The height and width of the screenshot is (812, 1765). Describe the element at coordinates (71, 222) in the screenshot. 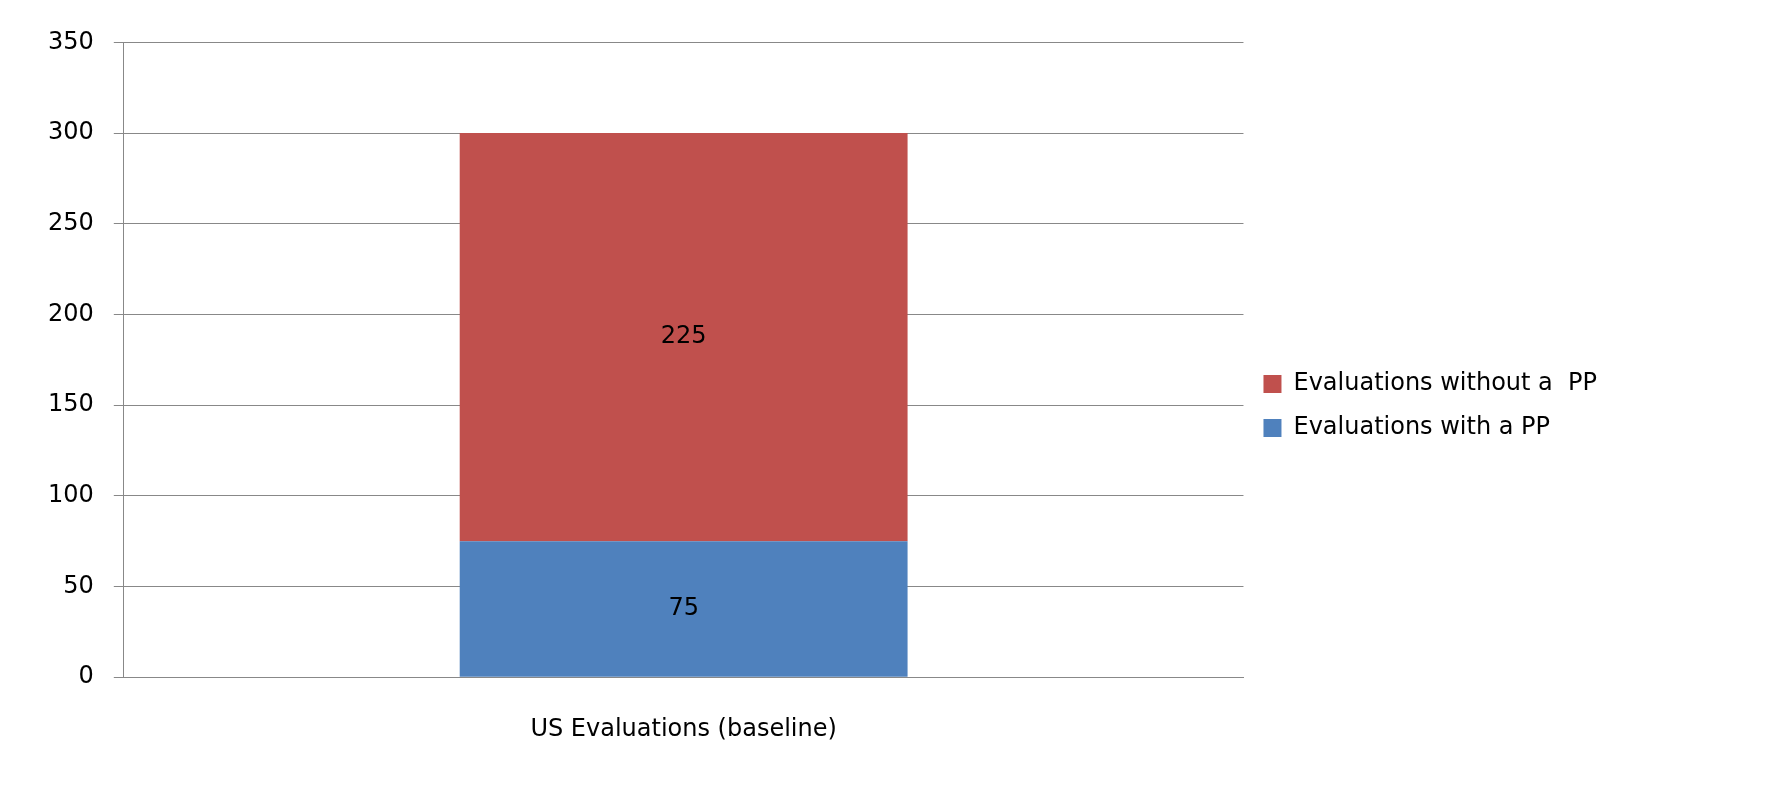

I see `y-tick-label: 250` at that location.